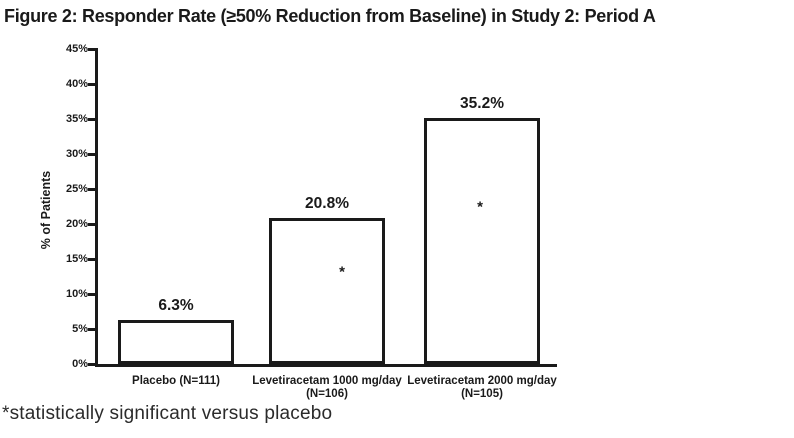  Describe the element at coordinates (80, 329) in the screenshot. I see `y-tick-label: 5%` at that location.